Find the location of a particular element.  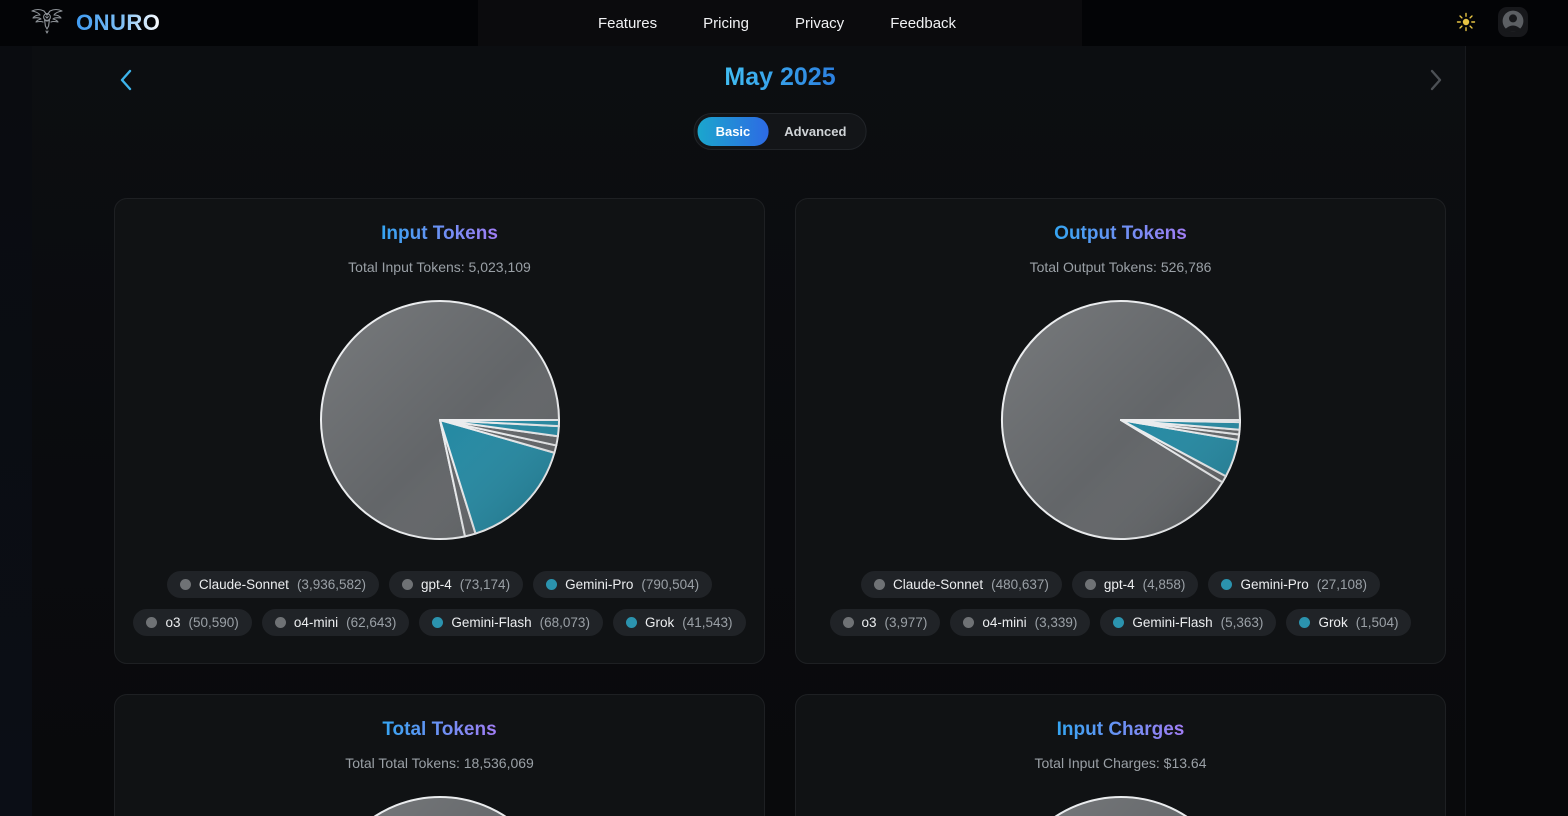

previous-month-button is located at coordinates (126, 81).